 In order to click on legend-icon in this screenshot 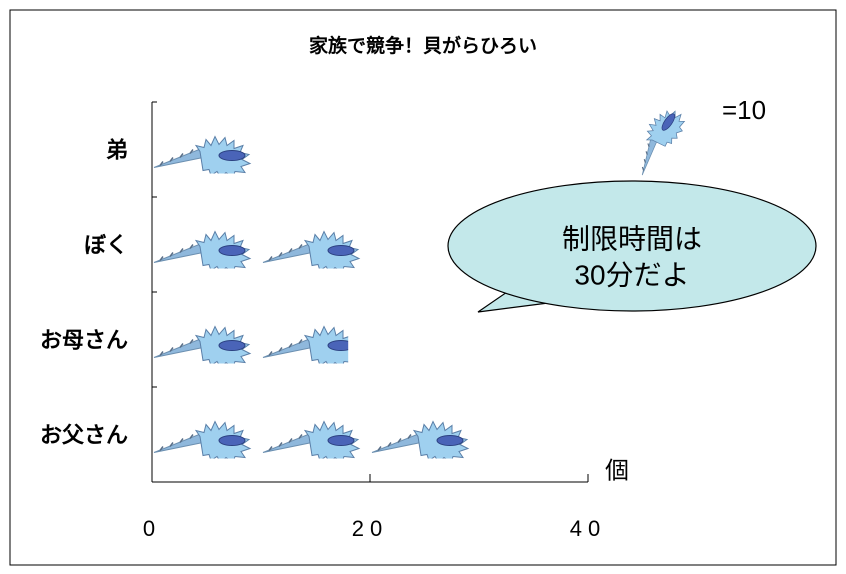, I will do `click(656, 141)`.